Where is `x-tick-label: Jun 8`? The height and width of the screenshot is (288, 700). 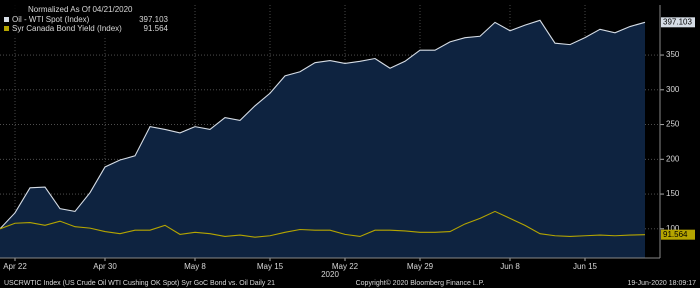
x-tick-label: Jun 8 is located at coordinates (510, 266).